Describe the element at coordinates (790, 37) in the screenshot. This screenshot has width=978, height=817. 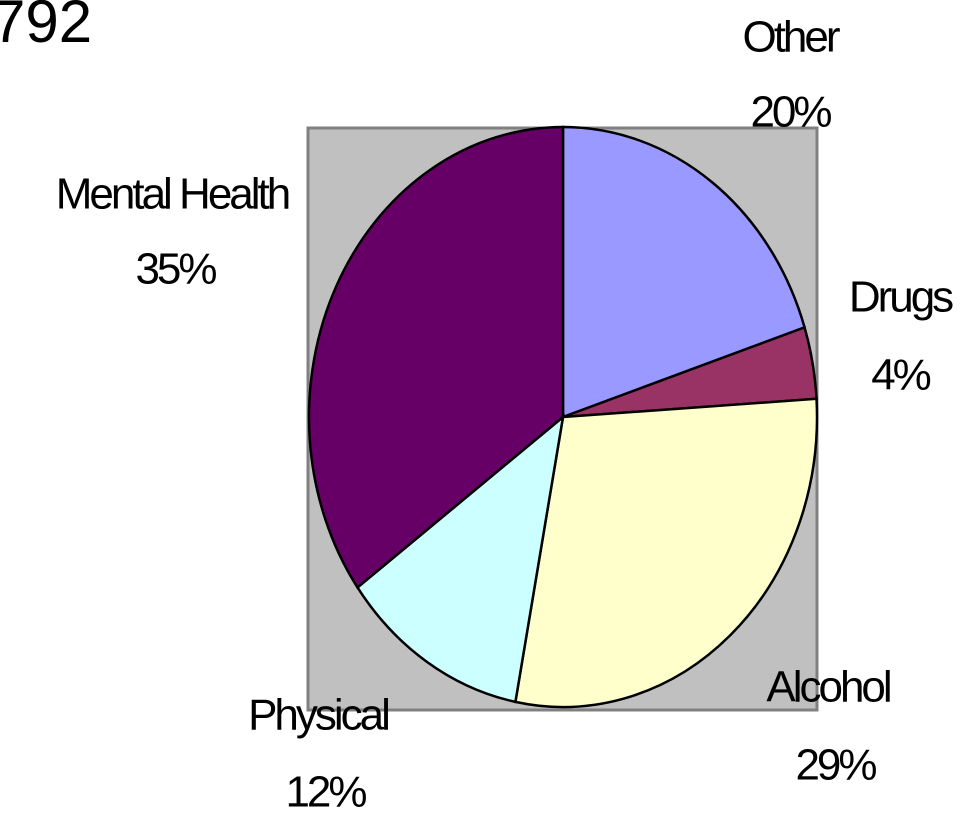
I see `slice-label: Other` at that location.